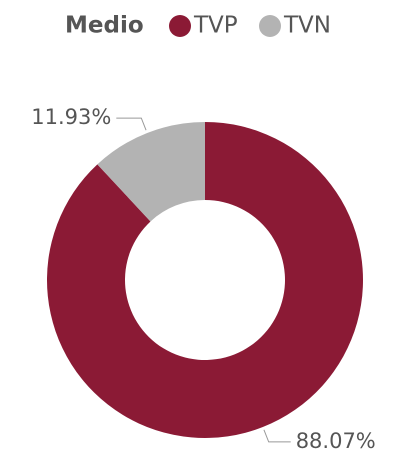  Describe the element at coordinates (104, 26) in the screenshot. I see `legend-title: Medio` at that location.